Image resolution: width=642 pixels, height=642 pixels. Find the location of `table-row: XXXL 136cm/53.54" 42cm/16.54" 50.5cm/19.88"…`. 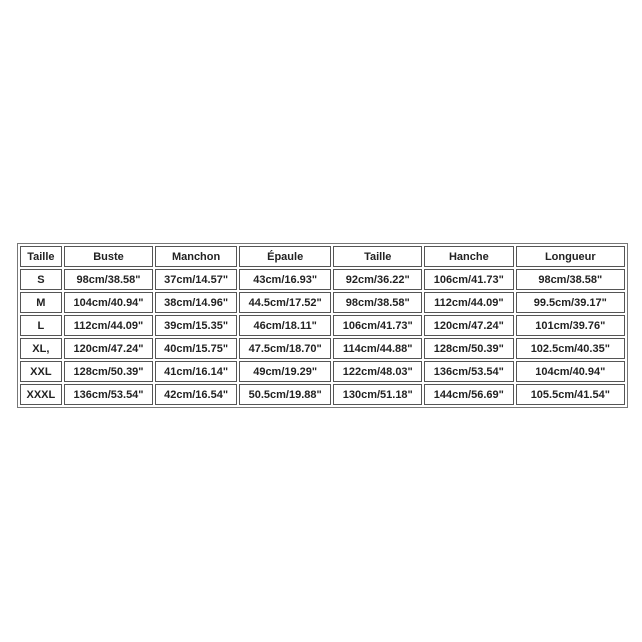

table-row: XXXL 136cm/53.54" 42cm/16.54" 50.5cm/19.88"… is located at coordinates (322, 394).